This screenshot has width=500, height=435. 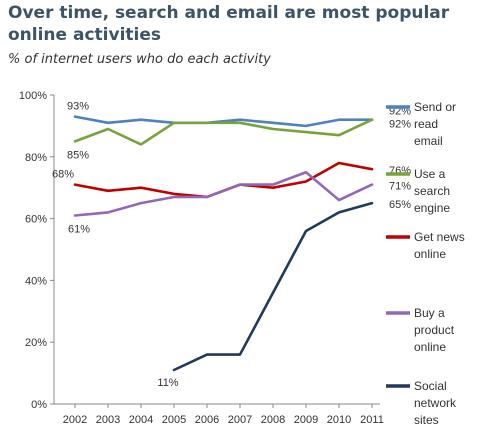 What do you see at coordinates (339, 420) in the screenshot?
I see `x-tick-label: 2010` at bounding box center [339, 420].